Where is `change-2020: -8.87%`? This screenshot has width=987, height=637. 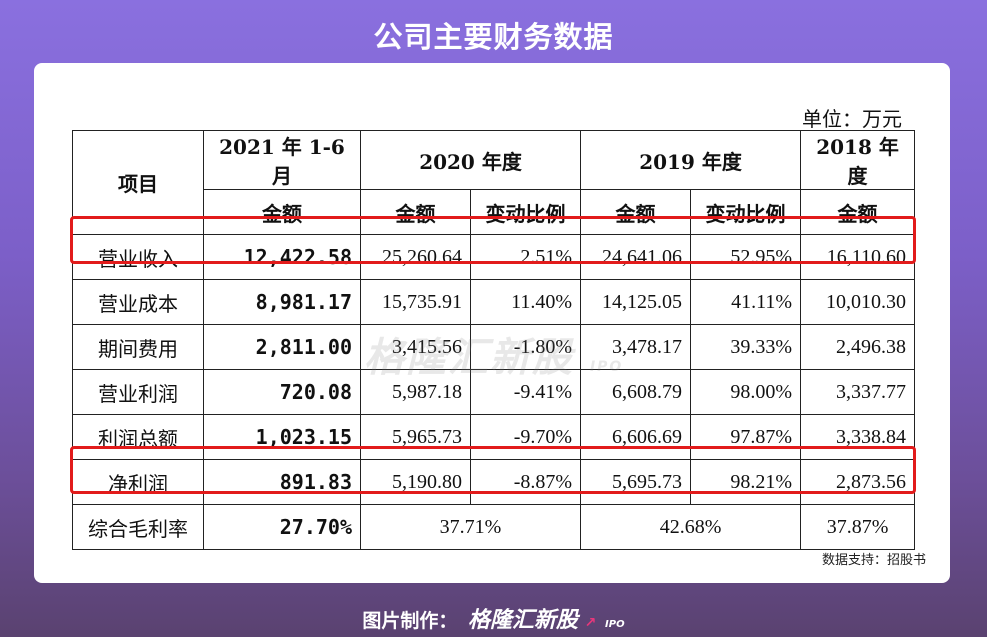
change-2020: -8.87% is located at coordinates (525, 482).